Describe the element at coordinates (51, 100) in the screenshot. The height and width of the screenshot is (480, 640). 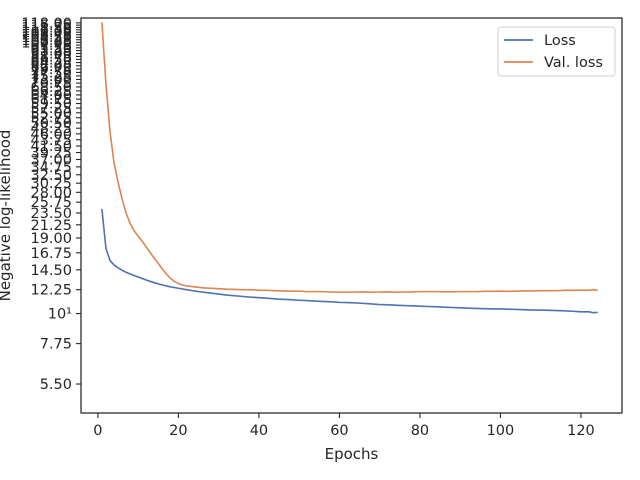
I see `y-tick-label: 61.75` at that location.